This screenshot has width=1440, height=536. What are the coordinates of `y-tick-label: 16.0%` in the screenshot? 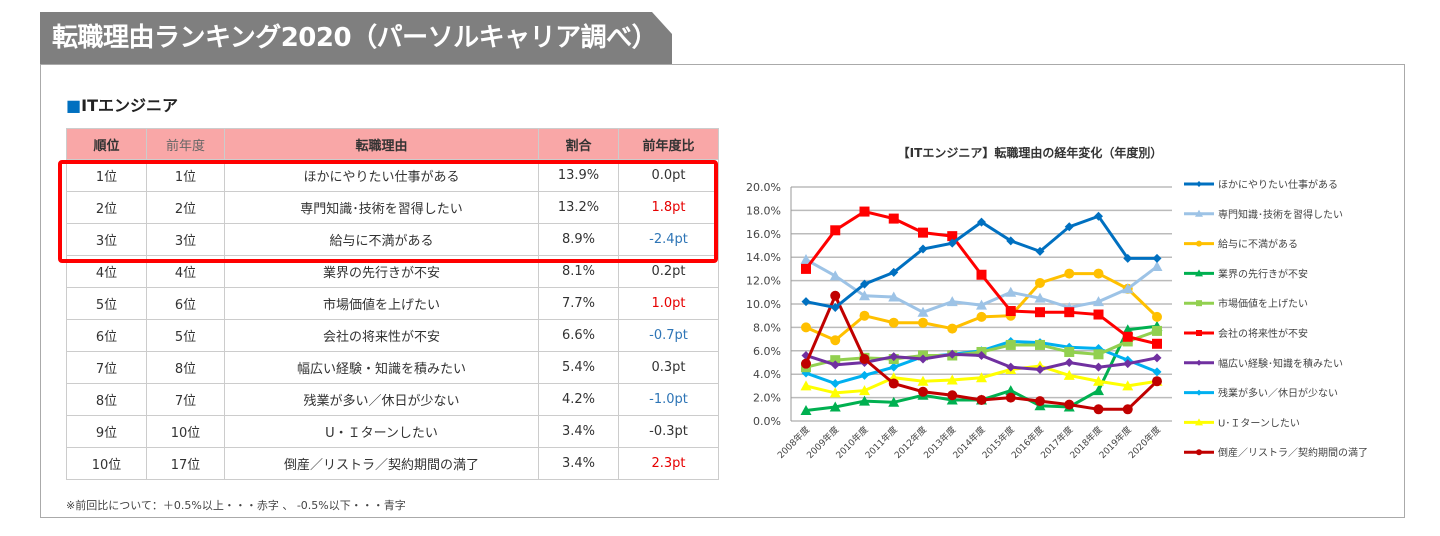 It's located at (763, 234).